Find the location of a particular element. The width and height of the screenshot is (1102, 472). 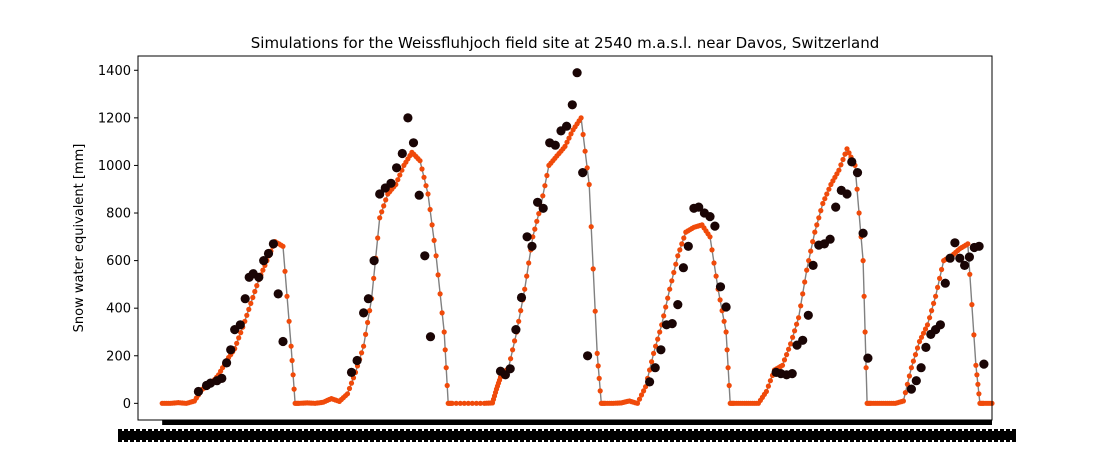

y-tick-label: 200 is located at coordinates (118, 356).